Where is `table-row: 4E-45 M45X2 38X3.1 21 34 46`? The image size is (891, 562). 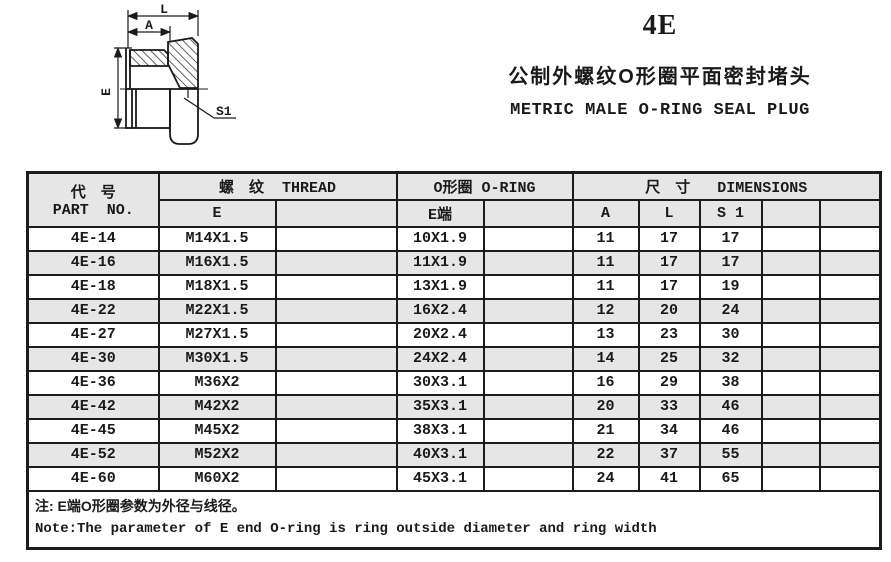
table-row: 4E-45 M45X2 38X3.1 21 34 46 is located at coordinates (454, 430).